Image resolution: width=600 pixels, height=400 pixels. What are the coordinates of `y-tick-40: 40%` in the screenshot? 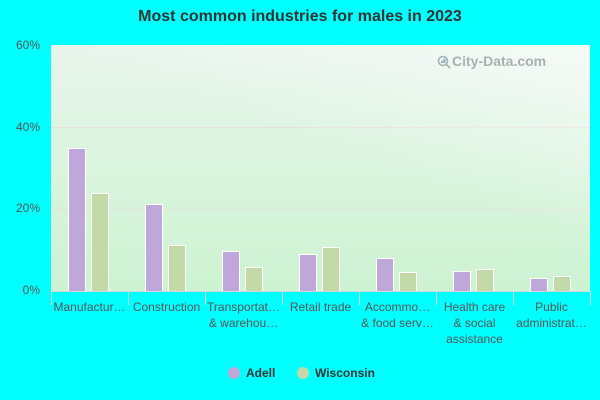 It's located at (27, 127).